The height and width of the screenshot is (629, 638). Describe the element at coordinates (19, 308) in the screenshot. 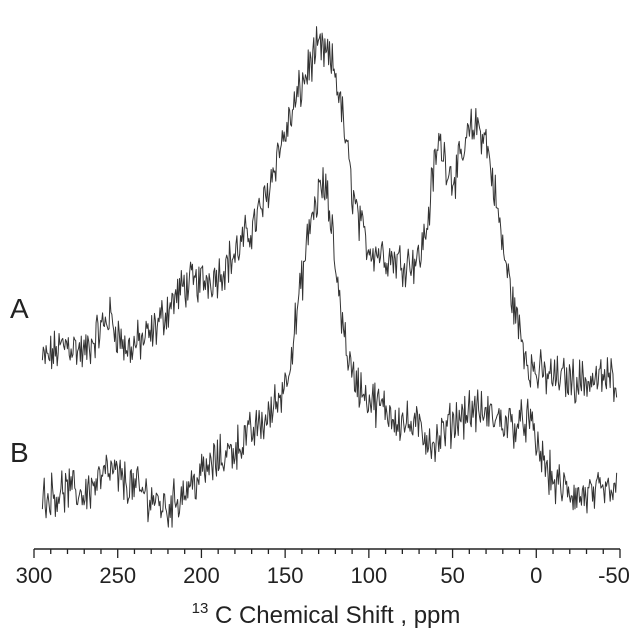

I see `trace-a-label: A` at that location.